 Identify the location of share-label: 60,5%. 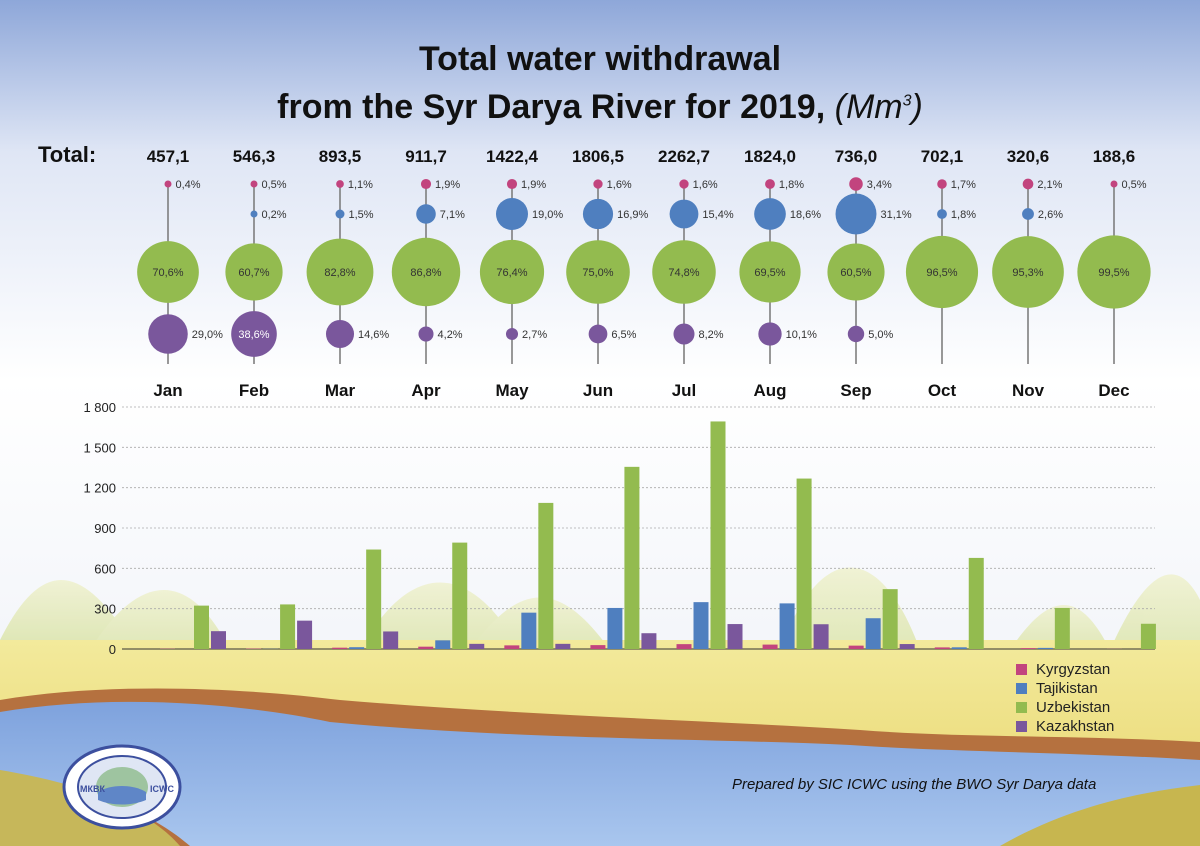
(855, 273).